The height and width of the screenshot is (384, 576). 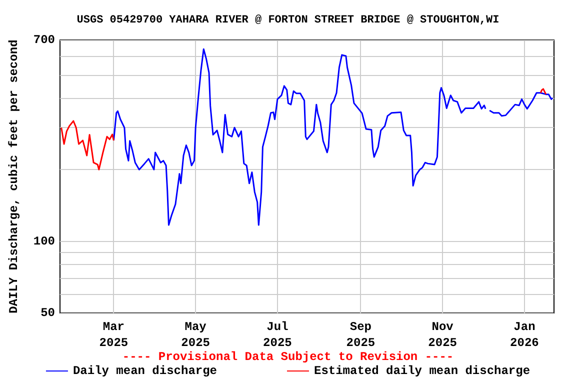 I want to click on y-tick-label: 50, so click(x=47, y=313).